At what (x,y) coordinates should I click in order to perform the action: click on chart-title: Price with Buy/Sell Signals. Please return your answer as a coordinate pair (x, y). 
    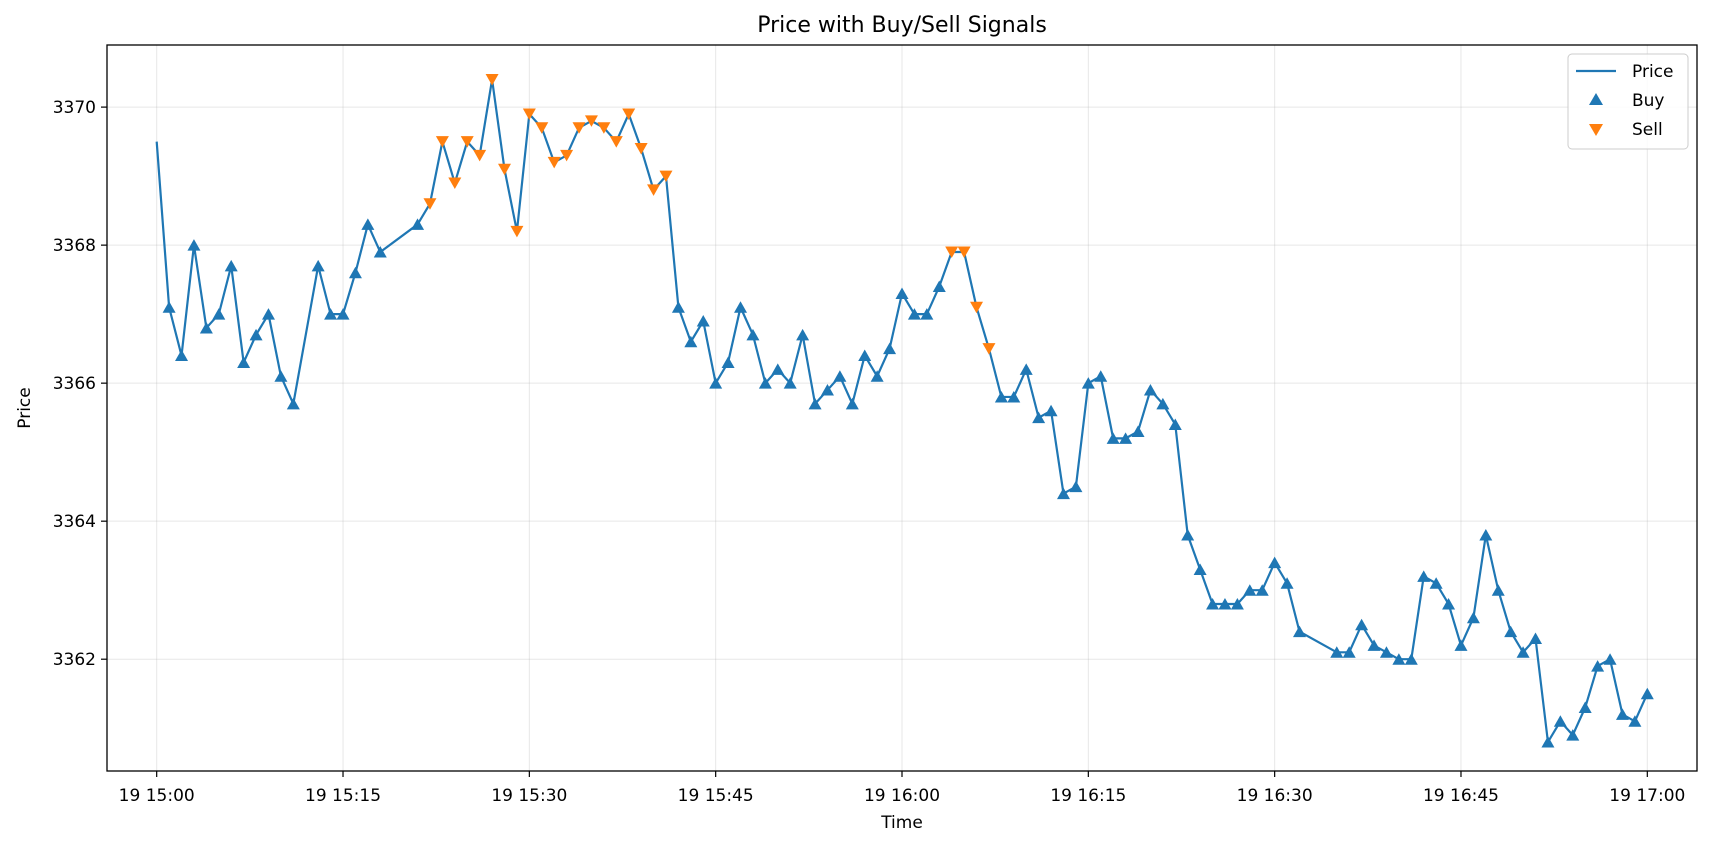
    Looking at the image, I should click on (902, 25).